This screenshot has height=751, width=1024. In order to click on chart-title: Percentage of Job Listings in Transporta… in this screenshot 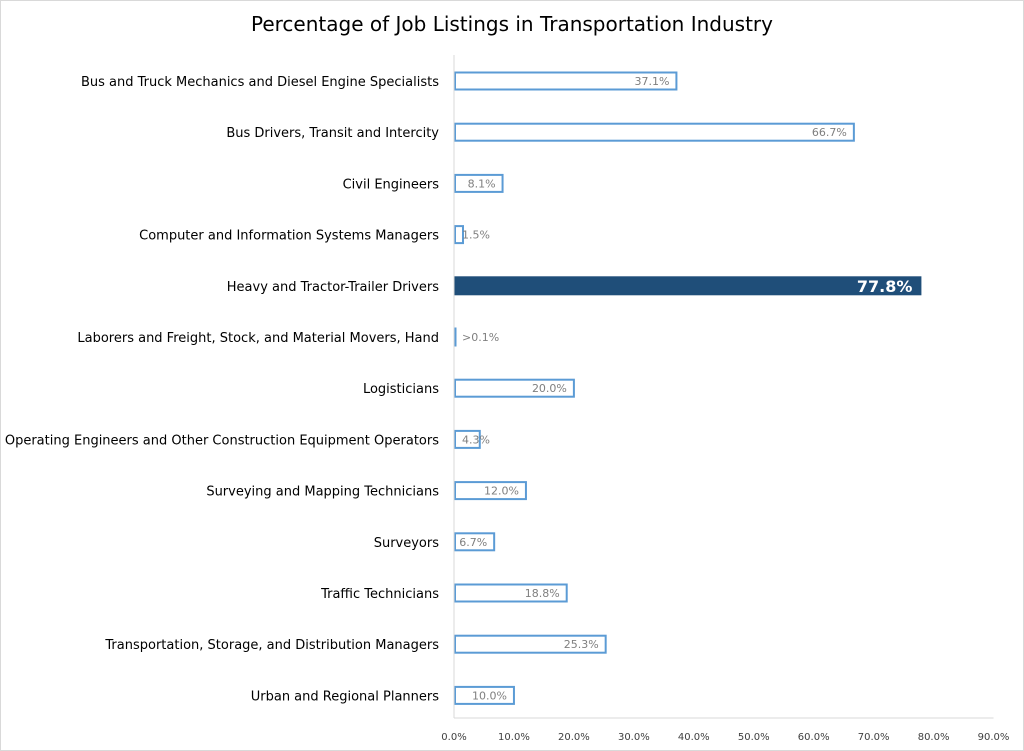, I will do `click(512, 24)`.